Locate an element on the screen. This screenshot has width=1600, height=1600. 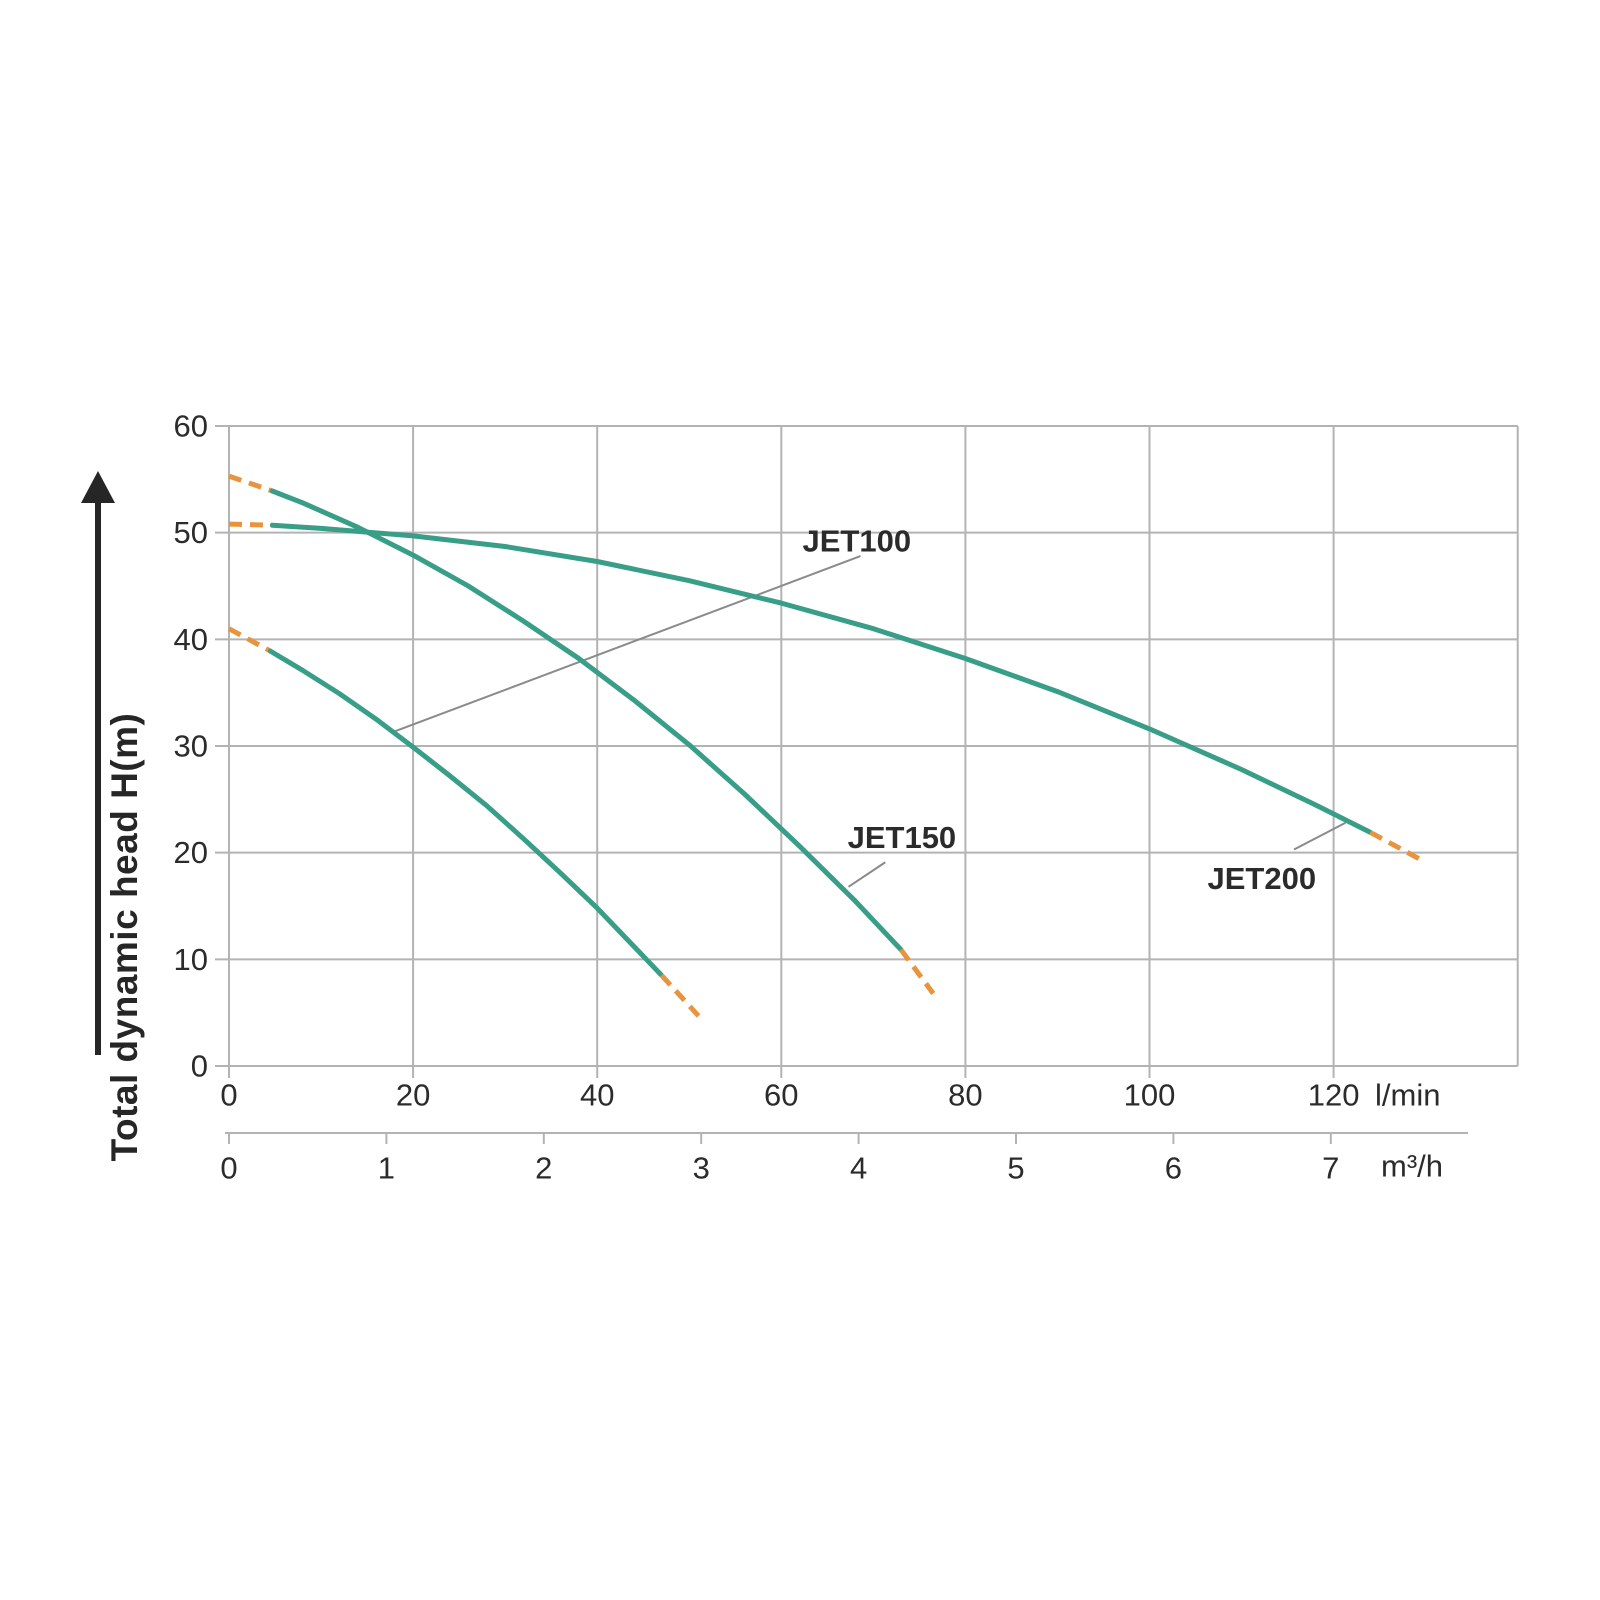
curve-label-jet100: JET100 is located at coordinates (856, 541).